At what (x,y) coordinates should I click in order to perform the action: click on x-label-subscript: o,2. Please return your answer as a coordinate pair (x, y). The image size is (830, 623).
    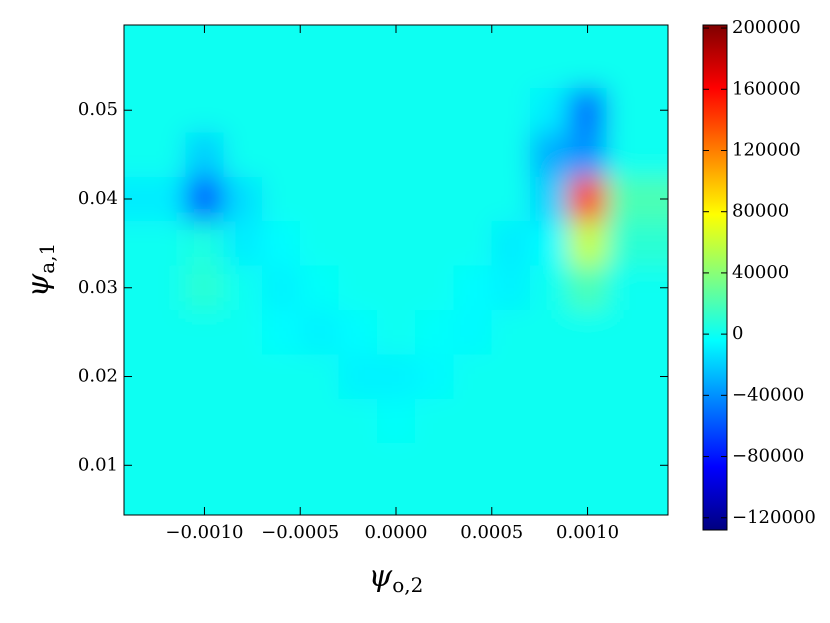
    Looking at the image, I should click on (407, 585).